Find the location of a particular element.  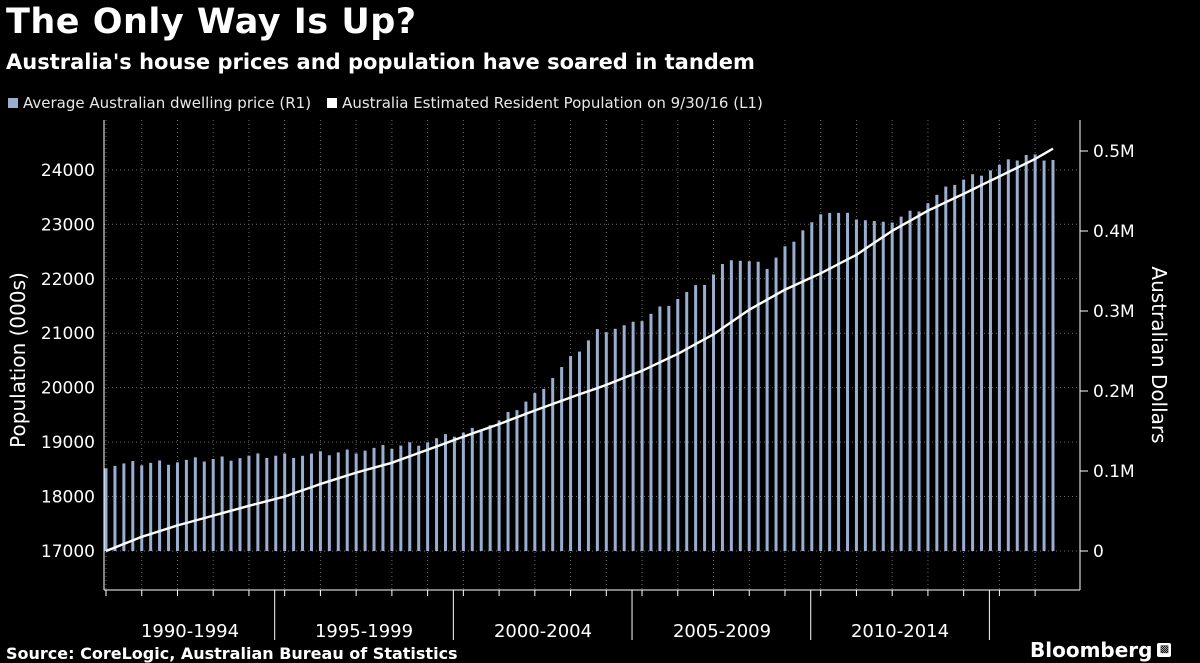

x-tick-label: 2000-2004 is located at coordinates (543, 631).